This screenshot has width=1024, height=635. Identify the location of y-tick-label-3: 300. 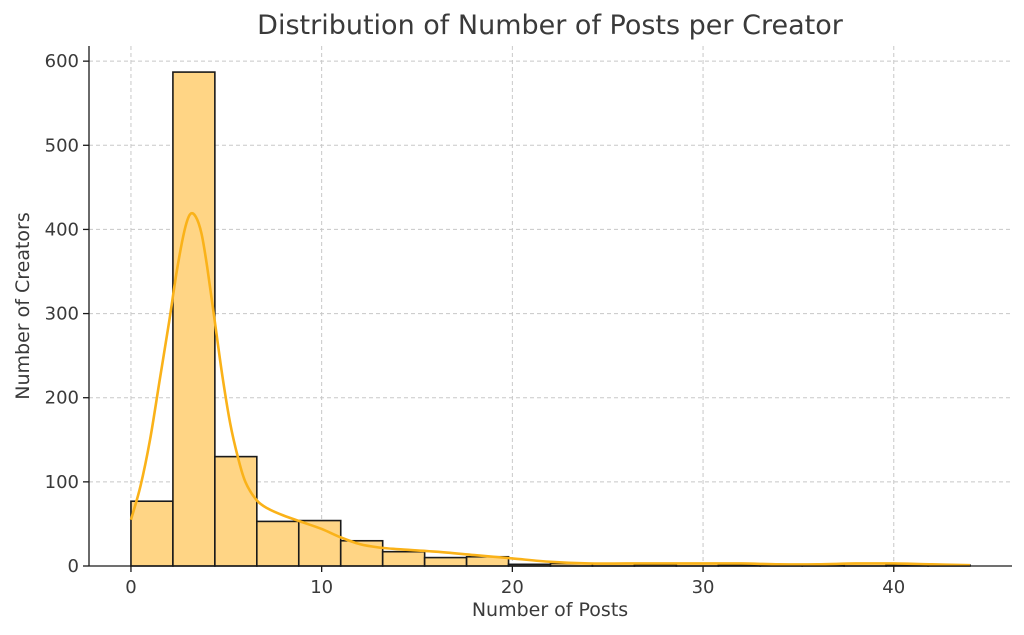
(62, 314).